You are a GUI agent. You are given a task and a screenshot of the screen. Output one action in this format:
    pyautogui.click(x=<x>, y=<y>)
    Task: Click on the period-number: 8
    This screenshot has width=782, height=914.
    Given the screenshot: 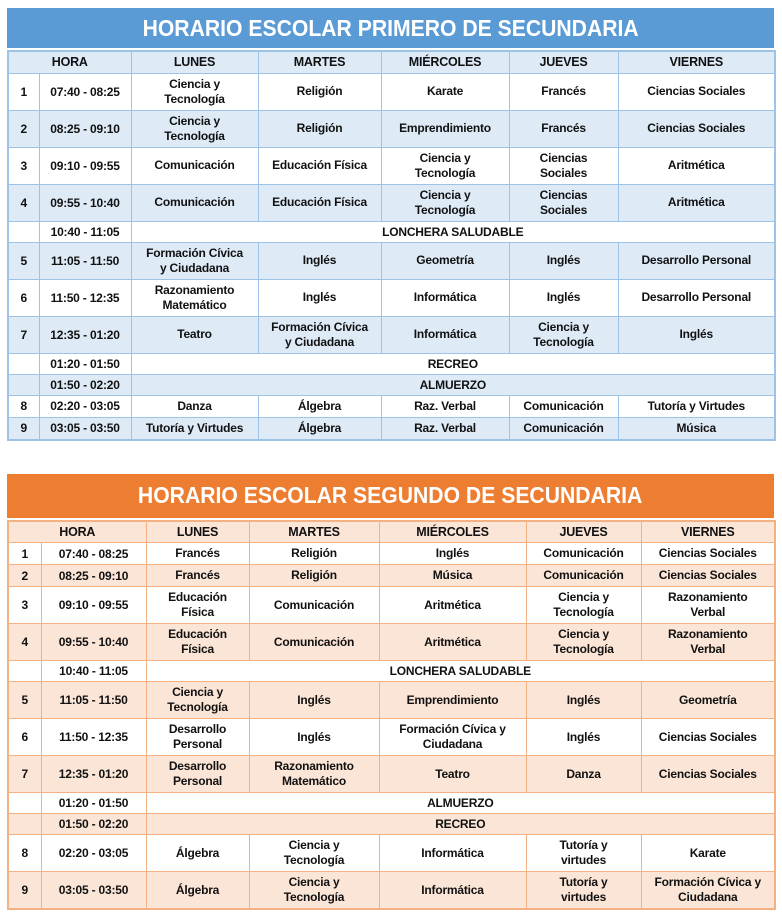 What is the action you would take?
    pyautogui.click(x=24, y=853)
    